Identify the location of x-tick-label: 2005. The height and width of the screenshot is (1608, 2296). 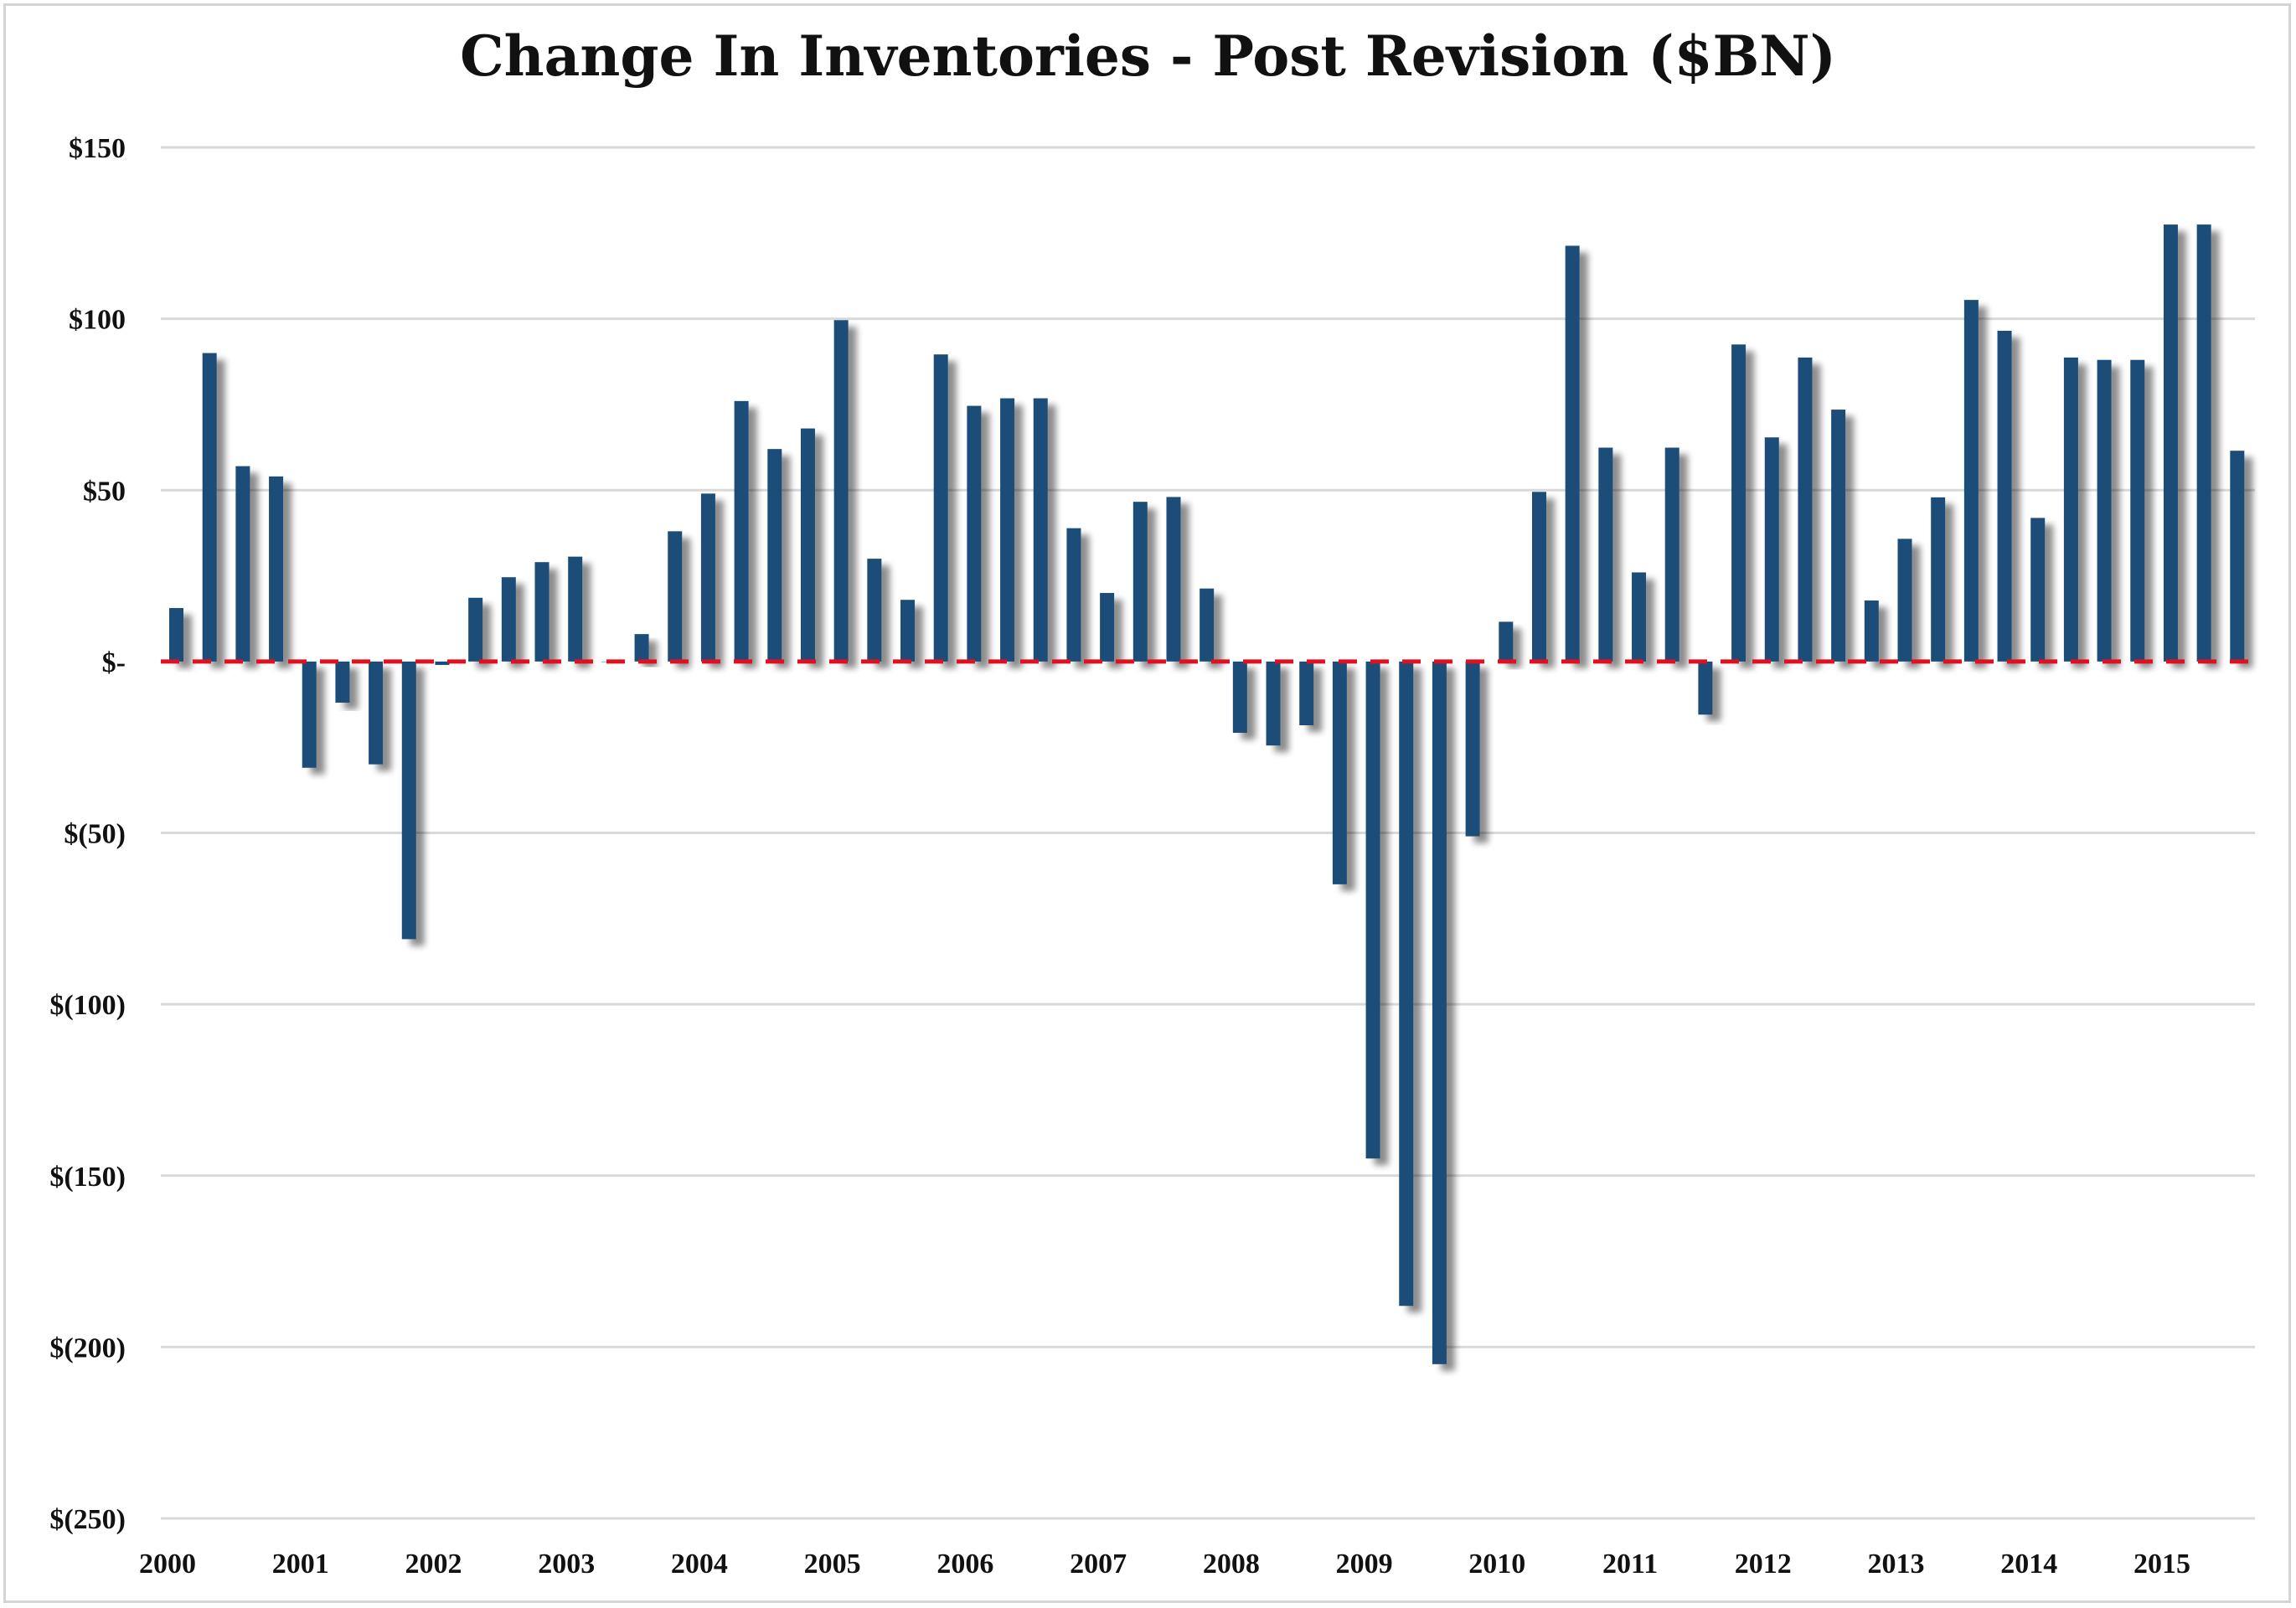
(832, 1564).